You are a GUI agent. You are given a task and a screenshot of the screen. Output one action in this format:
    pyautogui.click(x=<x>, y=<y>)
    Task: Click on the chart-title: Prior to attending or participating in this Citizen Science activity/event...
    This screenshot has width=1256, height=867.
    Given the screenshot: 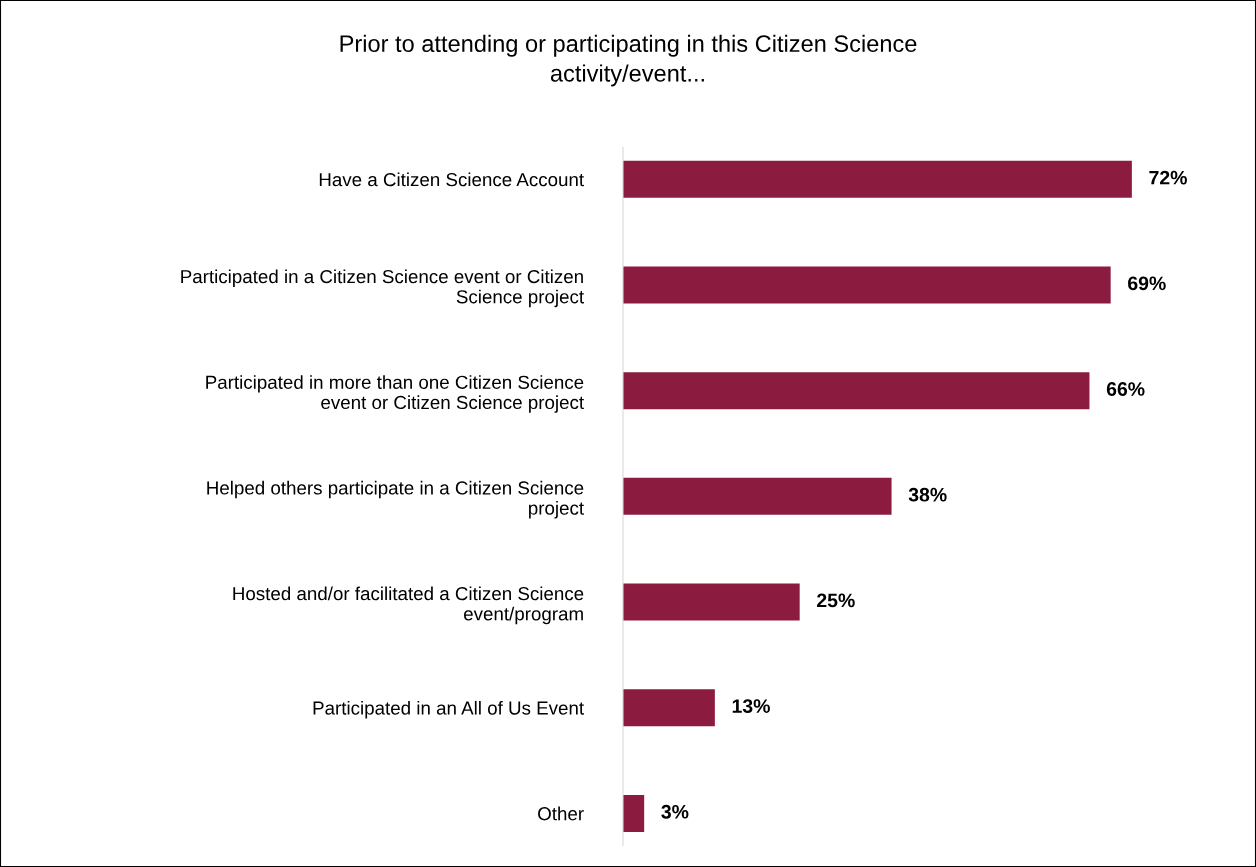 What is the action you would take?
    pyautogui.click(x=628, y=60)
    